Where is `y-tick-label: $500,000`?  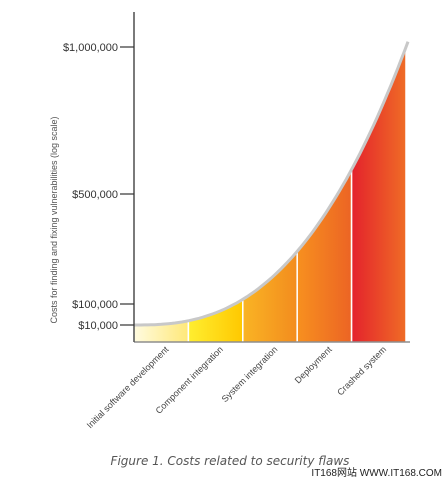
y-tick-label: $500,000 is located at coordinates (95, 195).